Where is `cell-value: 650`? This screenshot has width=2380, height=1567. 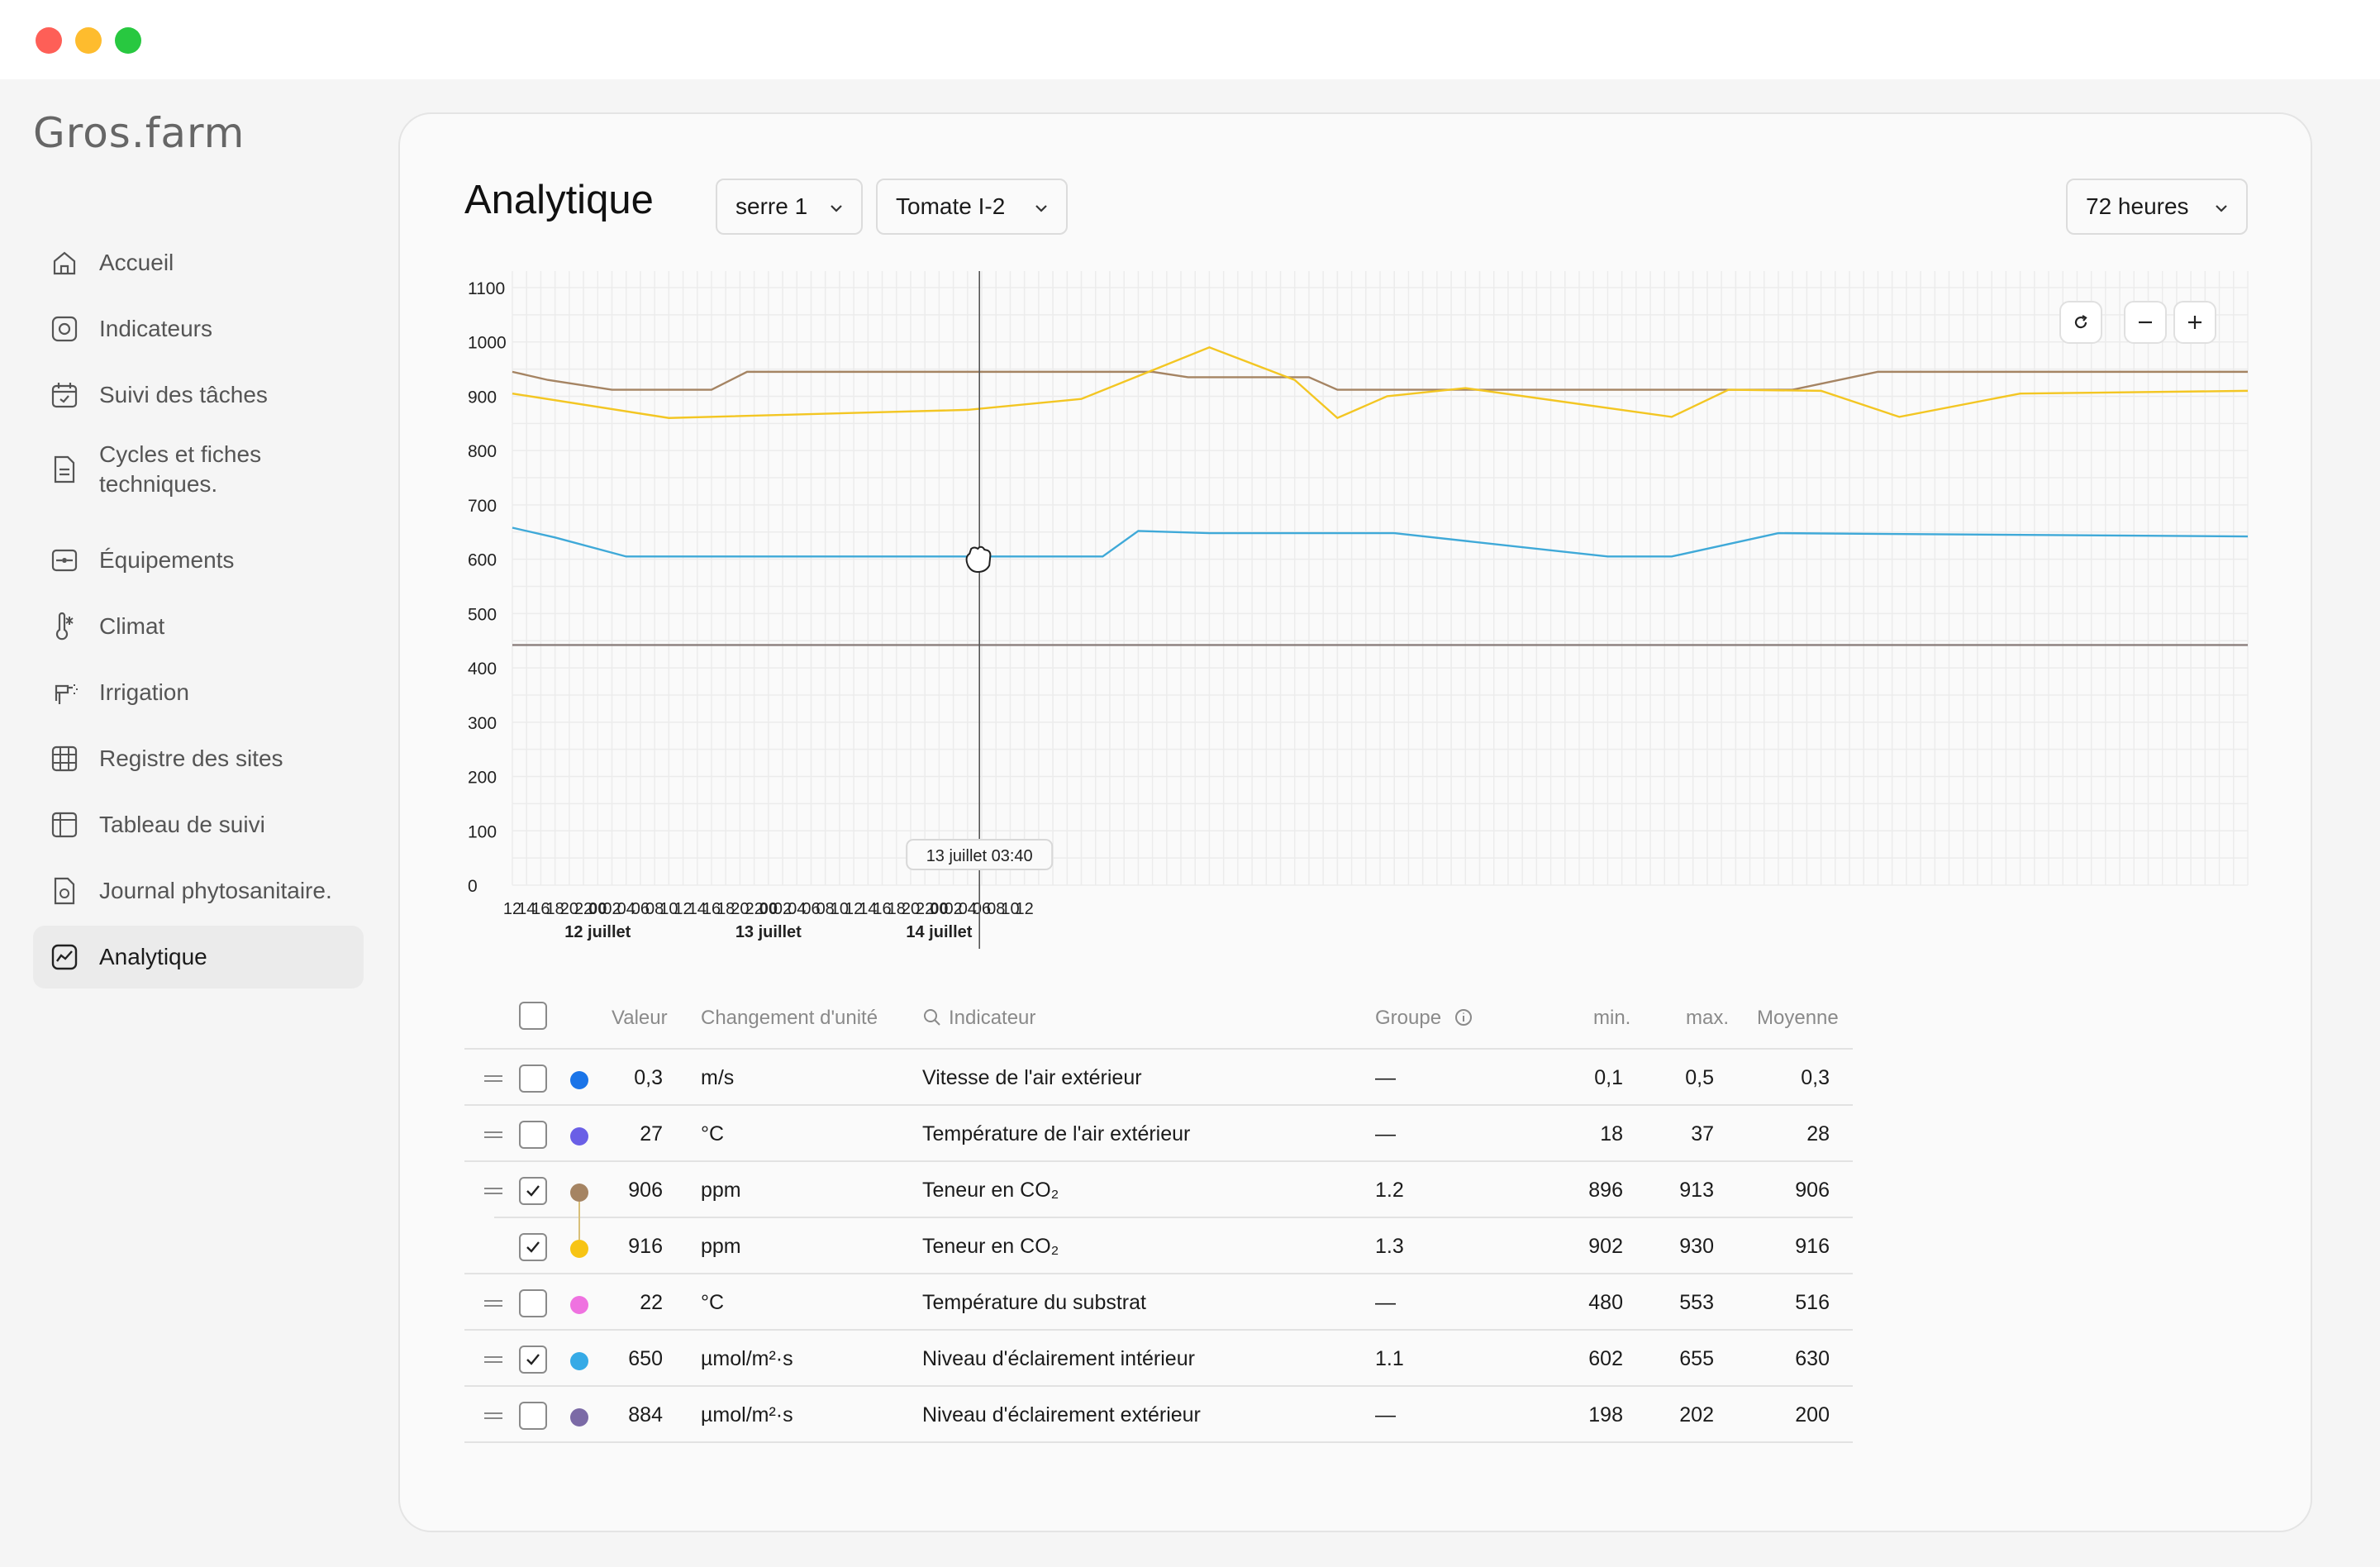 cell-value: 650 is located at coordinates (645, 1358).